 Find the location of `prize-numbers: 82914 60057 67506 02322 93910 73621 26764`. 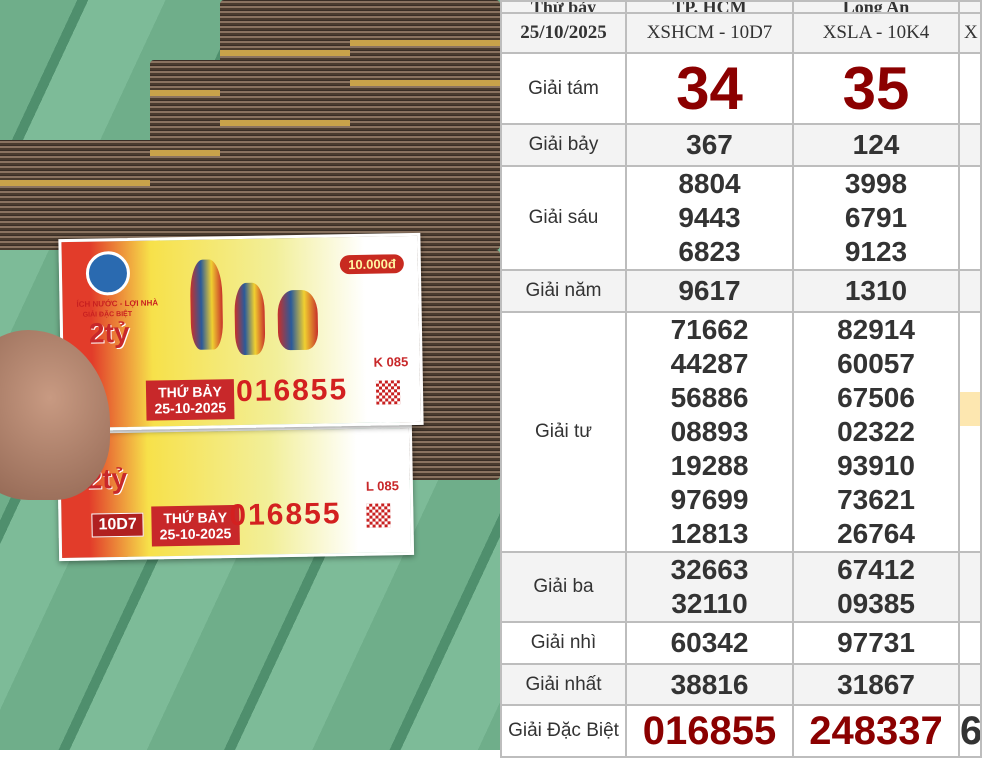

prize-numbers: 82914 60057 67506 02322 93910 73621 26764 is located at coordinates (876, 432).